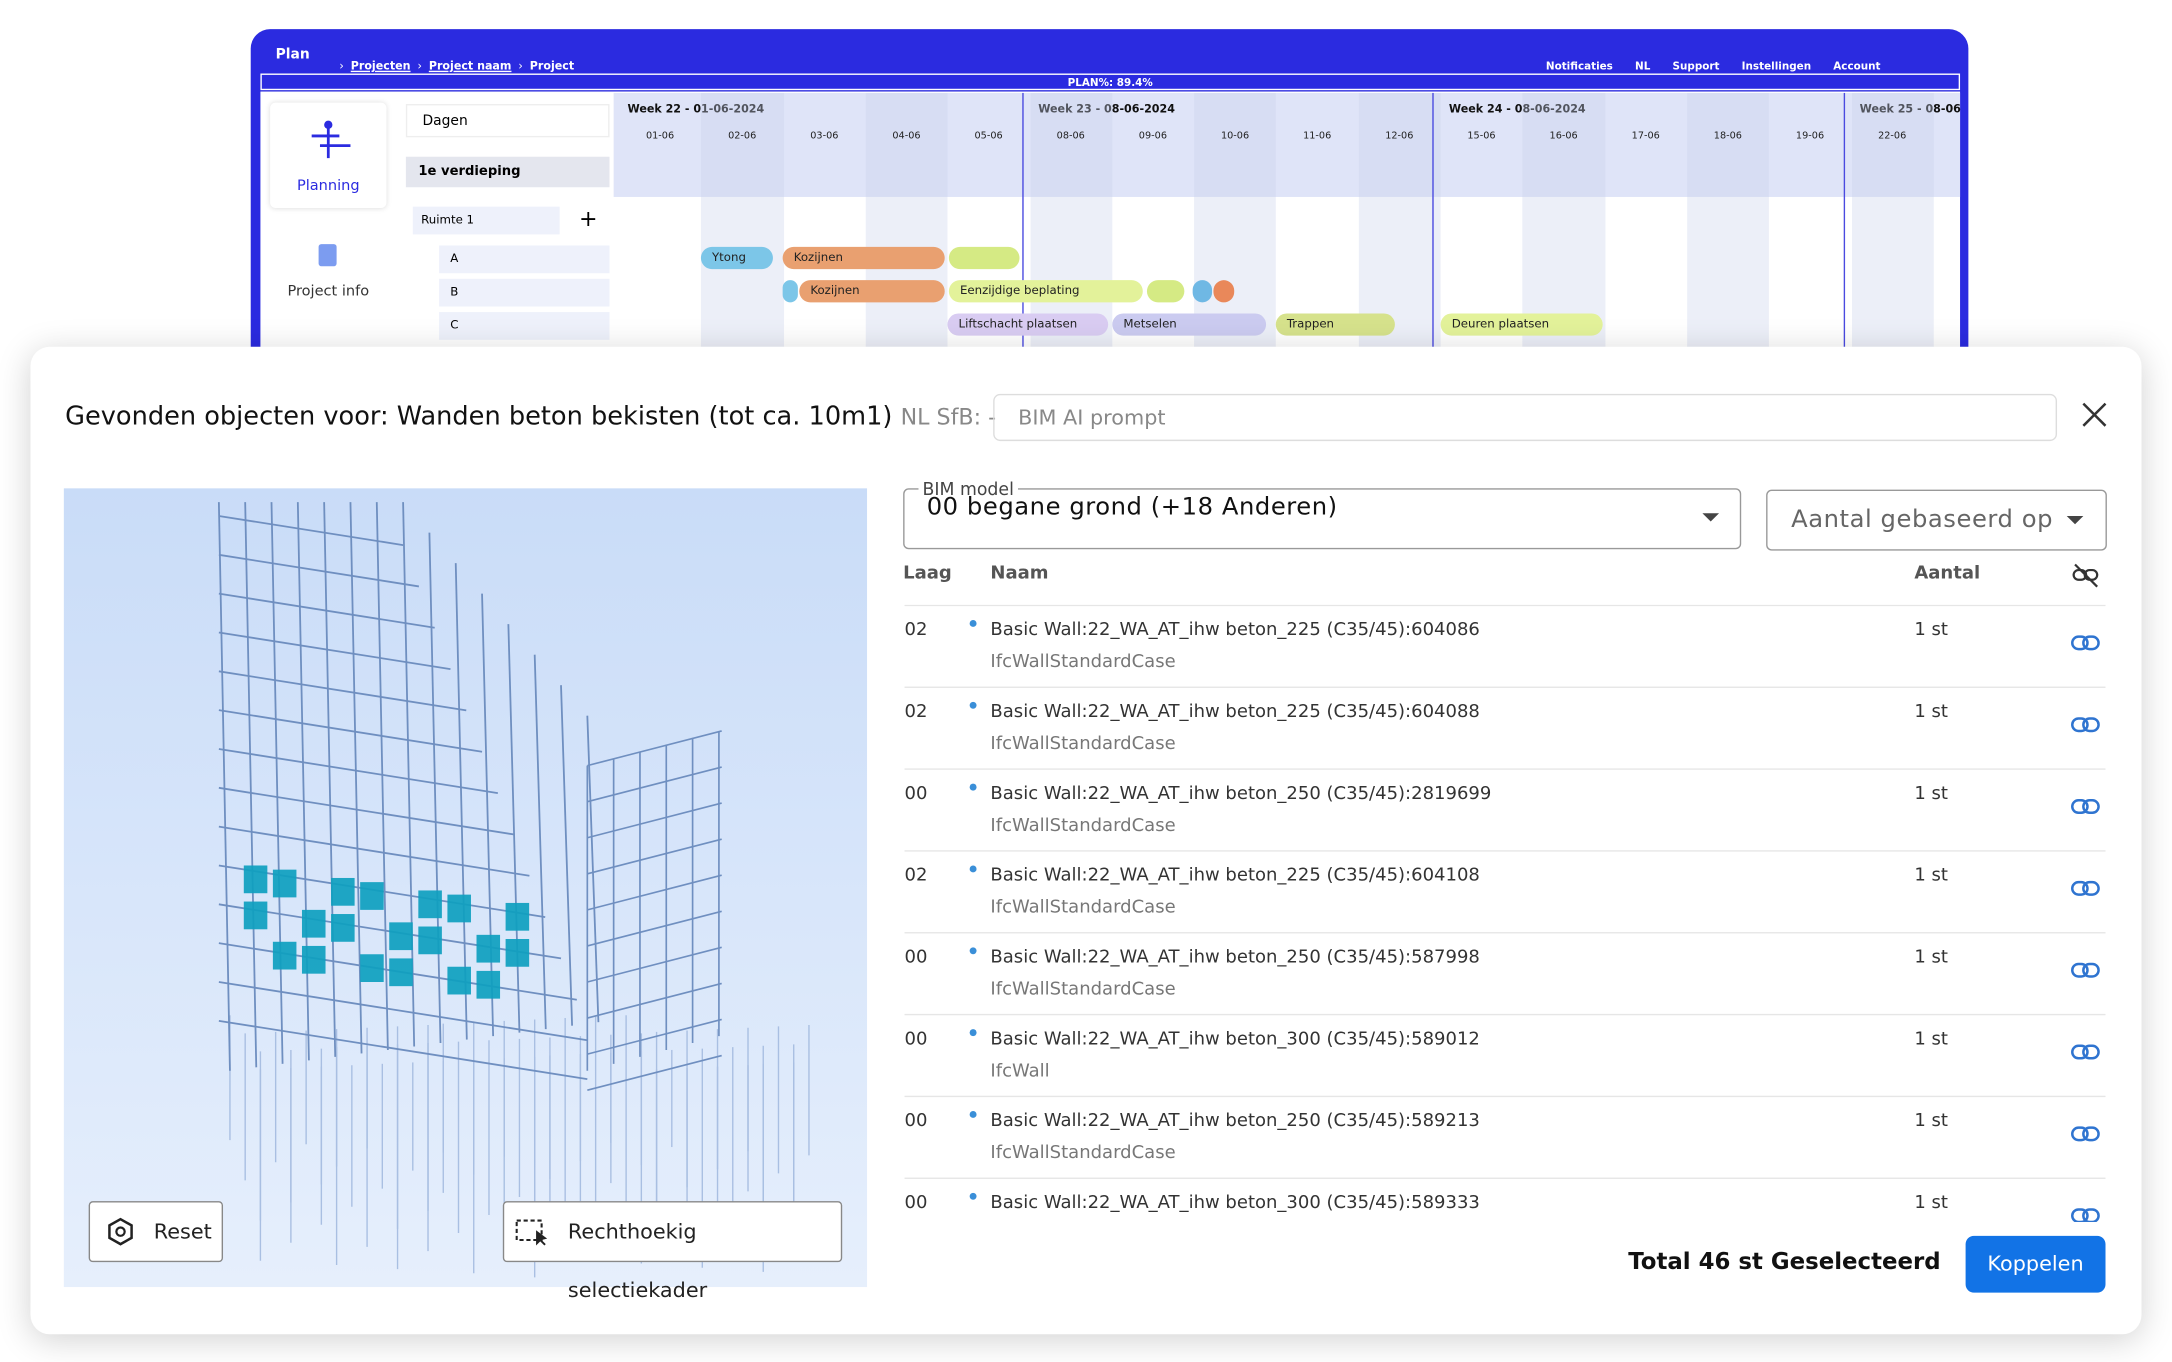  I want to click on bim-model-value: 00 begane grond (+18 Anderen), so click(1132, 507).